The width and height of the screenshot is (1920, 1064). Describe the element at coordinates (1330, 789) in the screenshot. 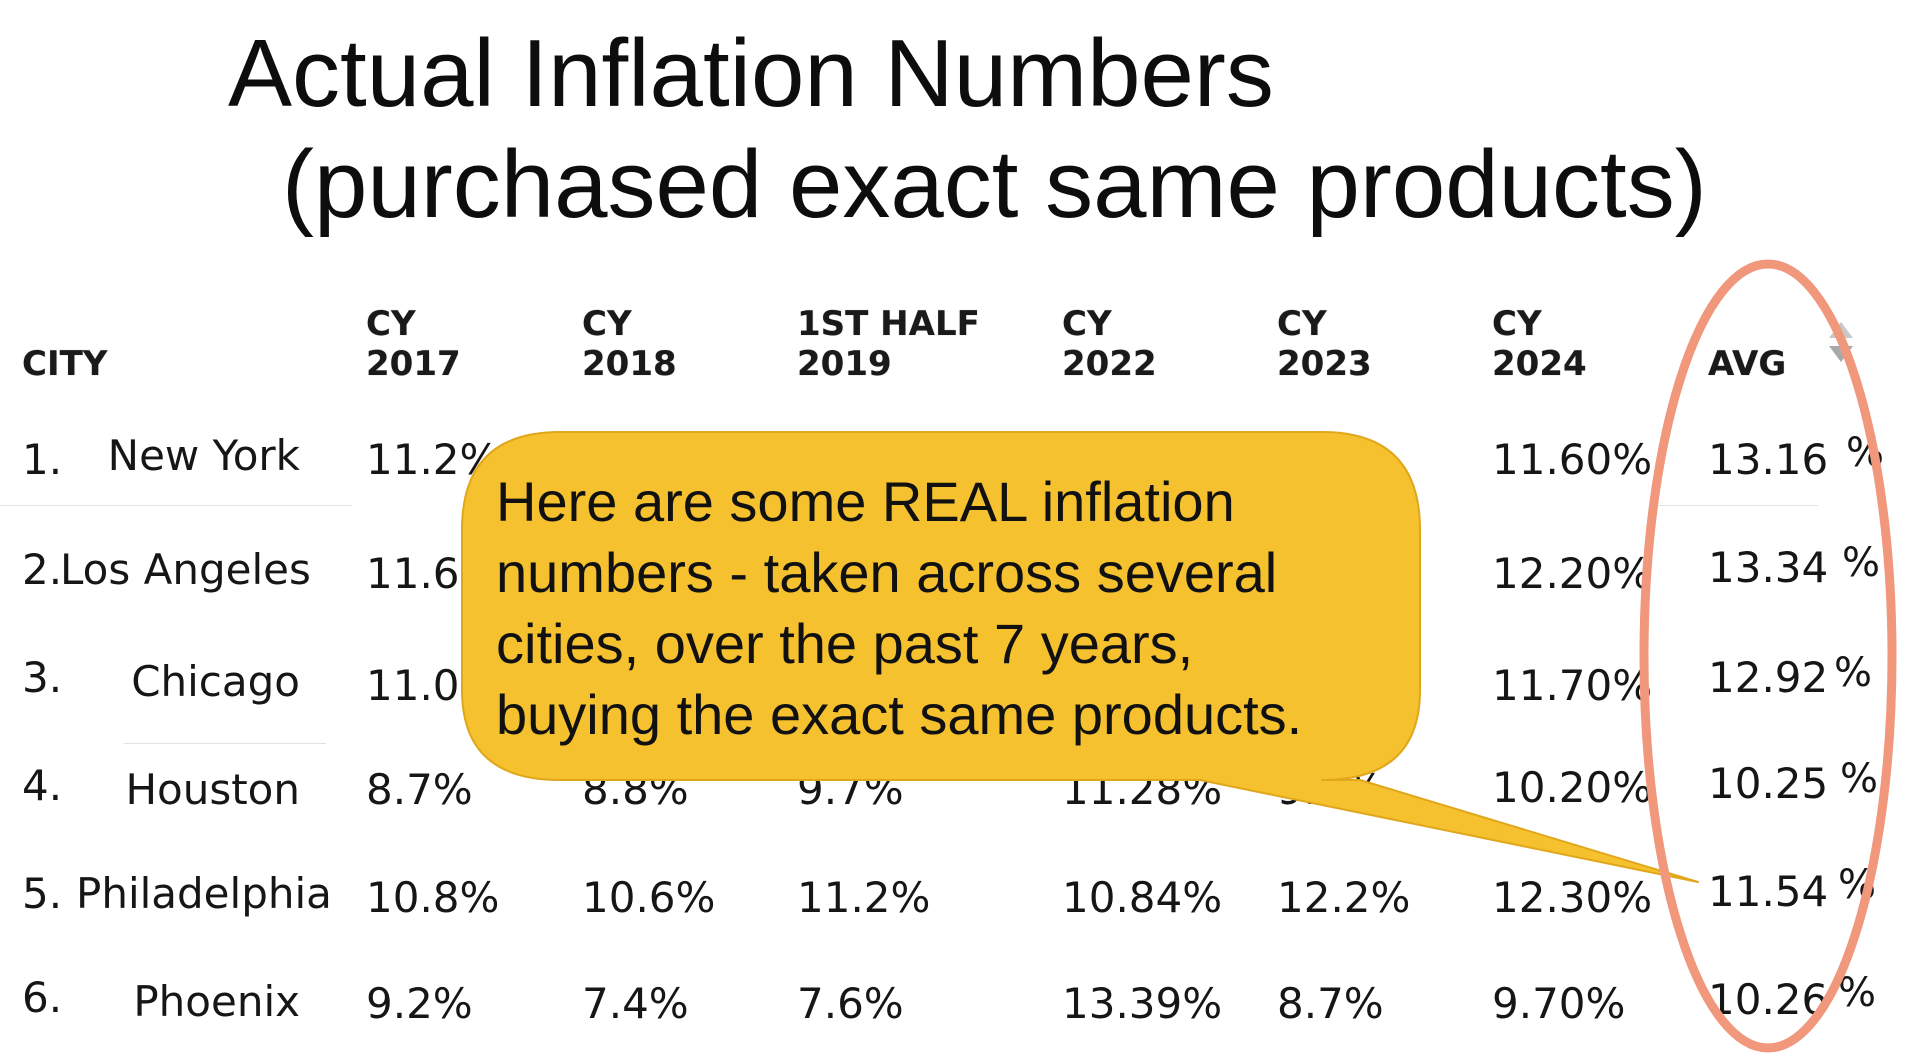

I see `value-cy2023: 9.7%` at that location.